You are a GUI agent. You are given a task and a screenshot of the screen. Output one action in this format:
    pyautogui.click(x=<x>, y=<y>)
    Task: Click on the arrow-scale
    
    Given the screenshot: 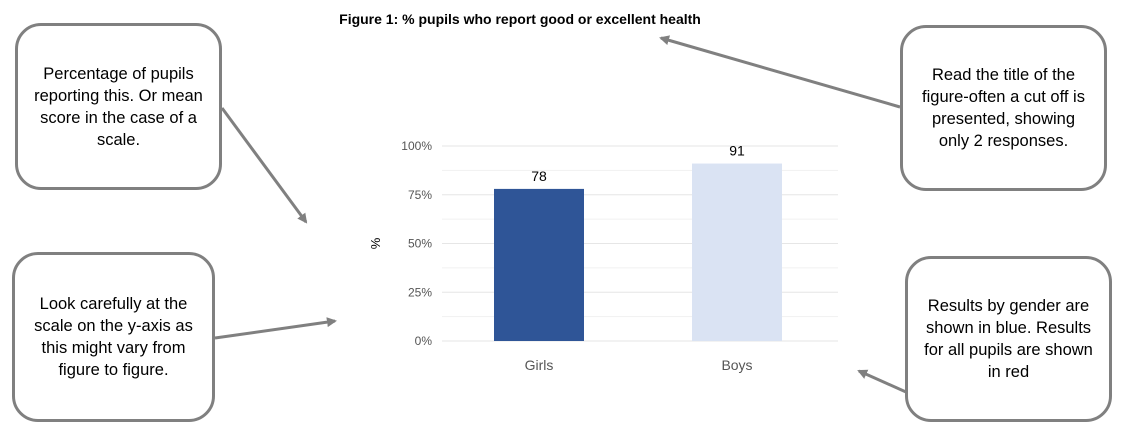 What is the action you would take?
    pyautogui.click(x=275, y=328)
    